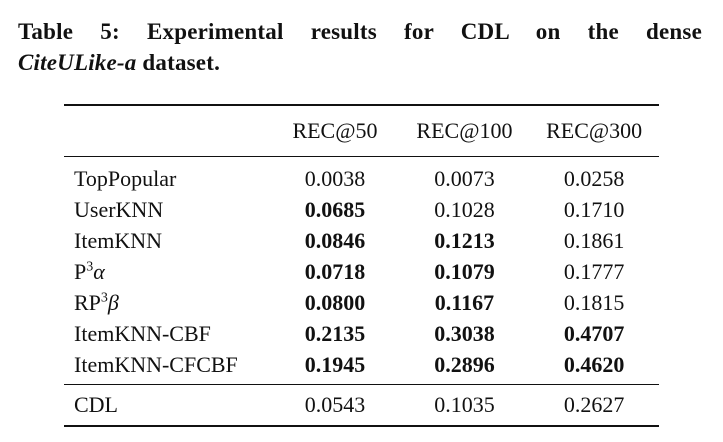  What do you see at coordinates (594, 333) in the screenshot?
I see `value-cell: 0.4707` at bounding box center [594, 333].